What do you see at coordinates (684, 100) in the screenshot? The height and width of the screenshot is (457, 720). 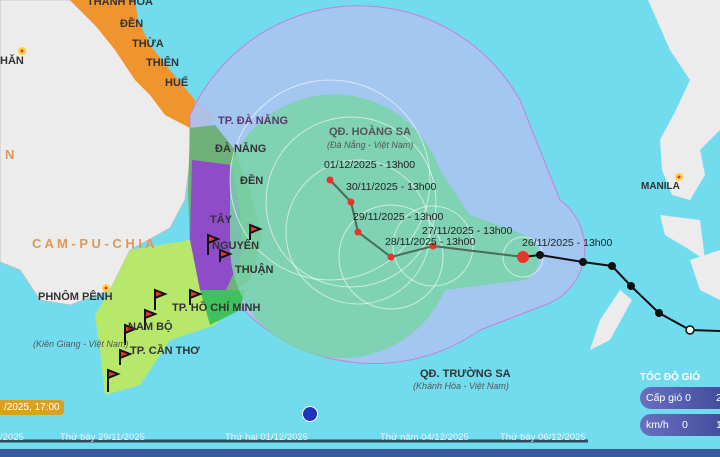 I see `land-philippines` at bounding box center [684, 100].